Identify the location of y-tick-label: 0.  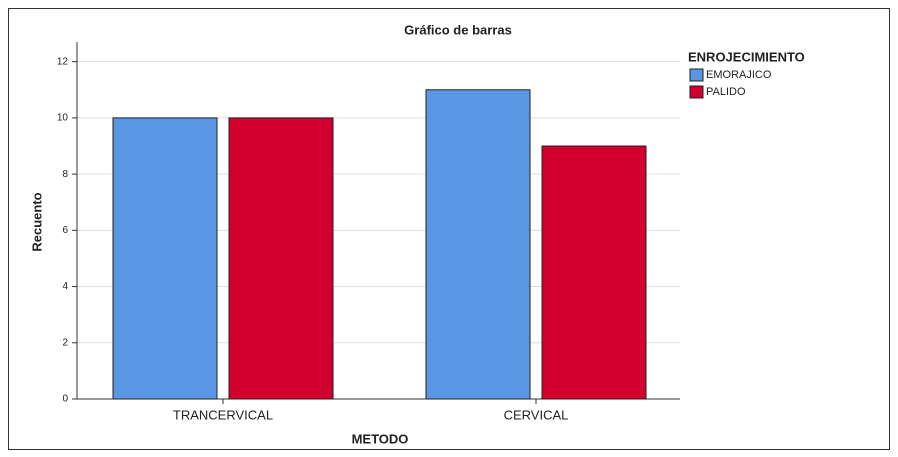
(65, 399).